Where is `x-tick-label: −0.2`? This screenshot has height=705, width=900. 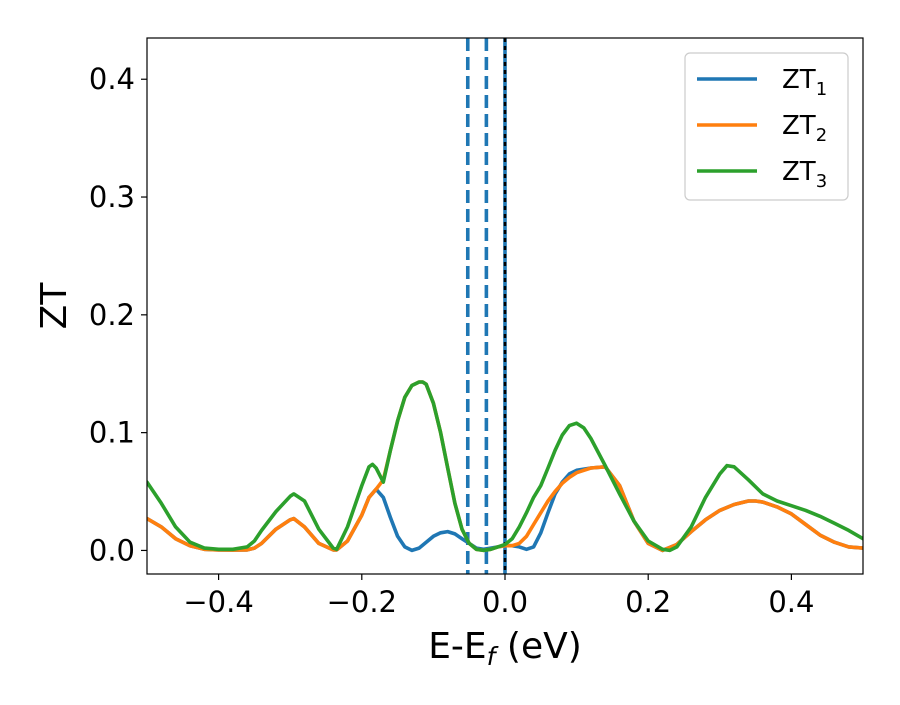 x-tick-label: −0.2 is located at coordinates (362, 602).